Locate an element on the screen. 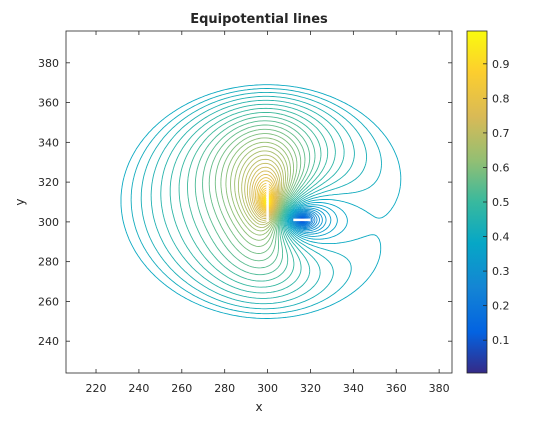 This screenshot has width=560, height=424. x-tick-label: 320 is located at coordinates (310, 388).